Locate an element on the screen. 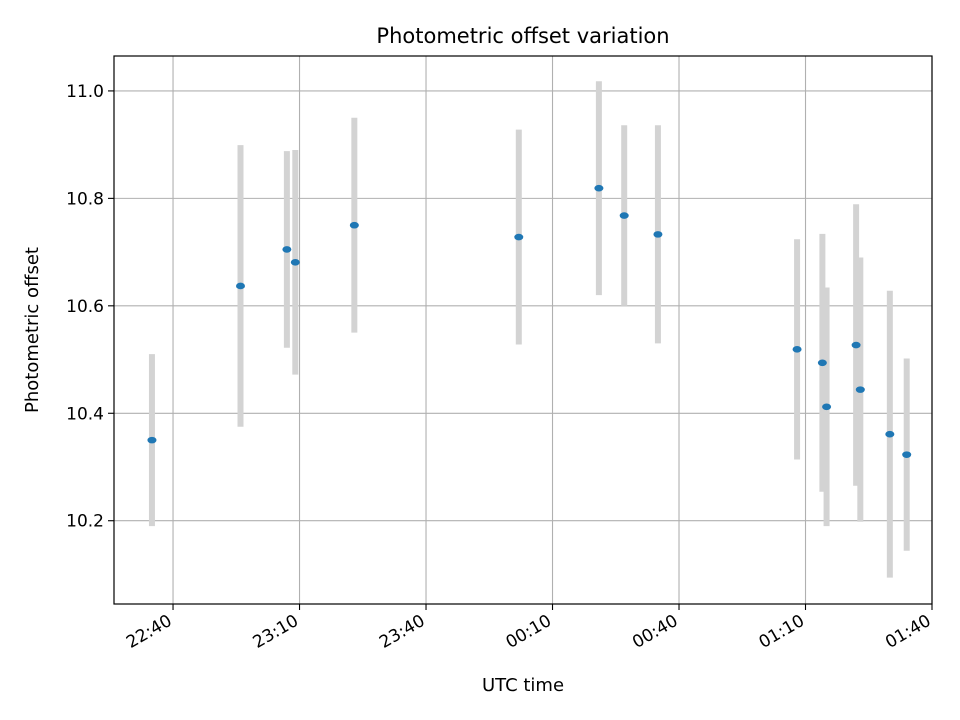  x-axis-label: UTC time is located at coordinates (523, 685).